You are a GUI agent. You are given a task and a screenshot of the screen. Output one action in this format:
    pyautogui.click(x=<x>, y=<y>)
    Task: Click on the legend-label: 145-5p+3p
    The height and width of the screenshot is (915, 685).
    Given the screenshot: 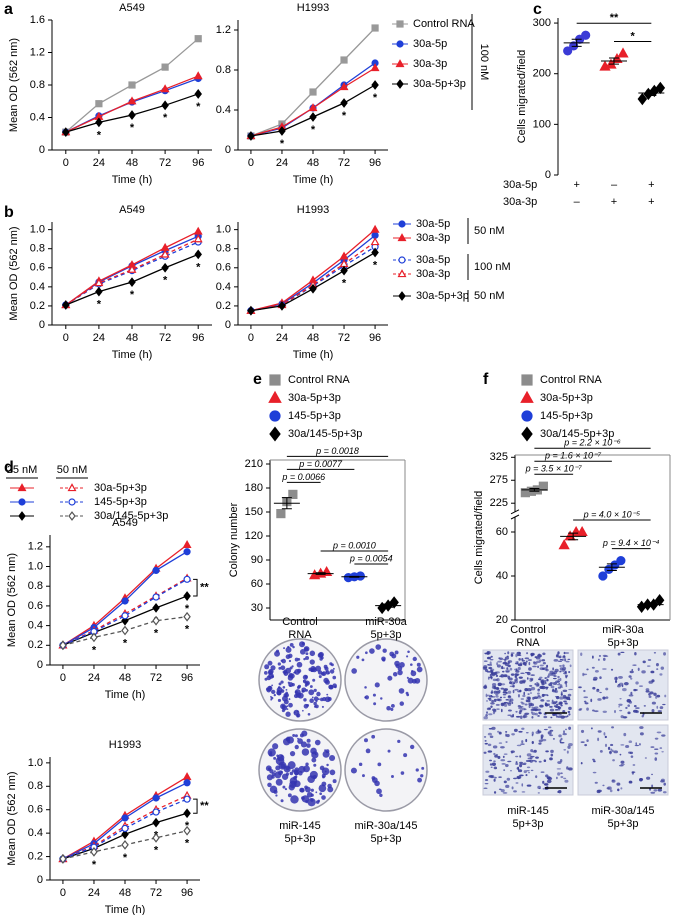 What is the action you would take?
    pyautogui.click(x=566, y=416)
    